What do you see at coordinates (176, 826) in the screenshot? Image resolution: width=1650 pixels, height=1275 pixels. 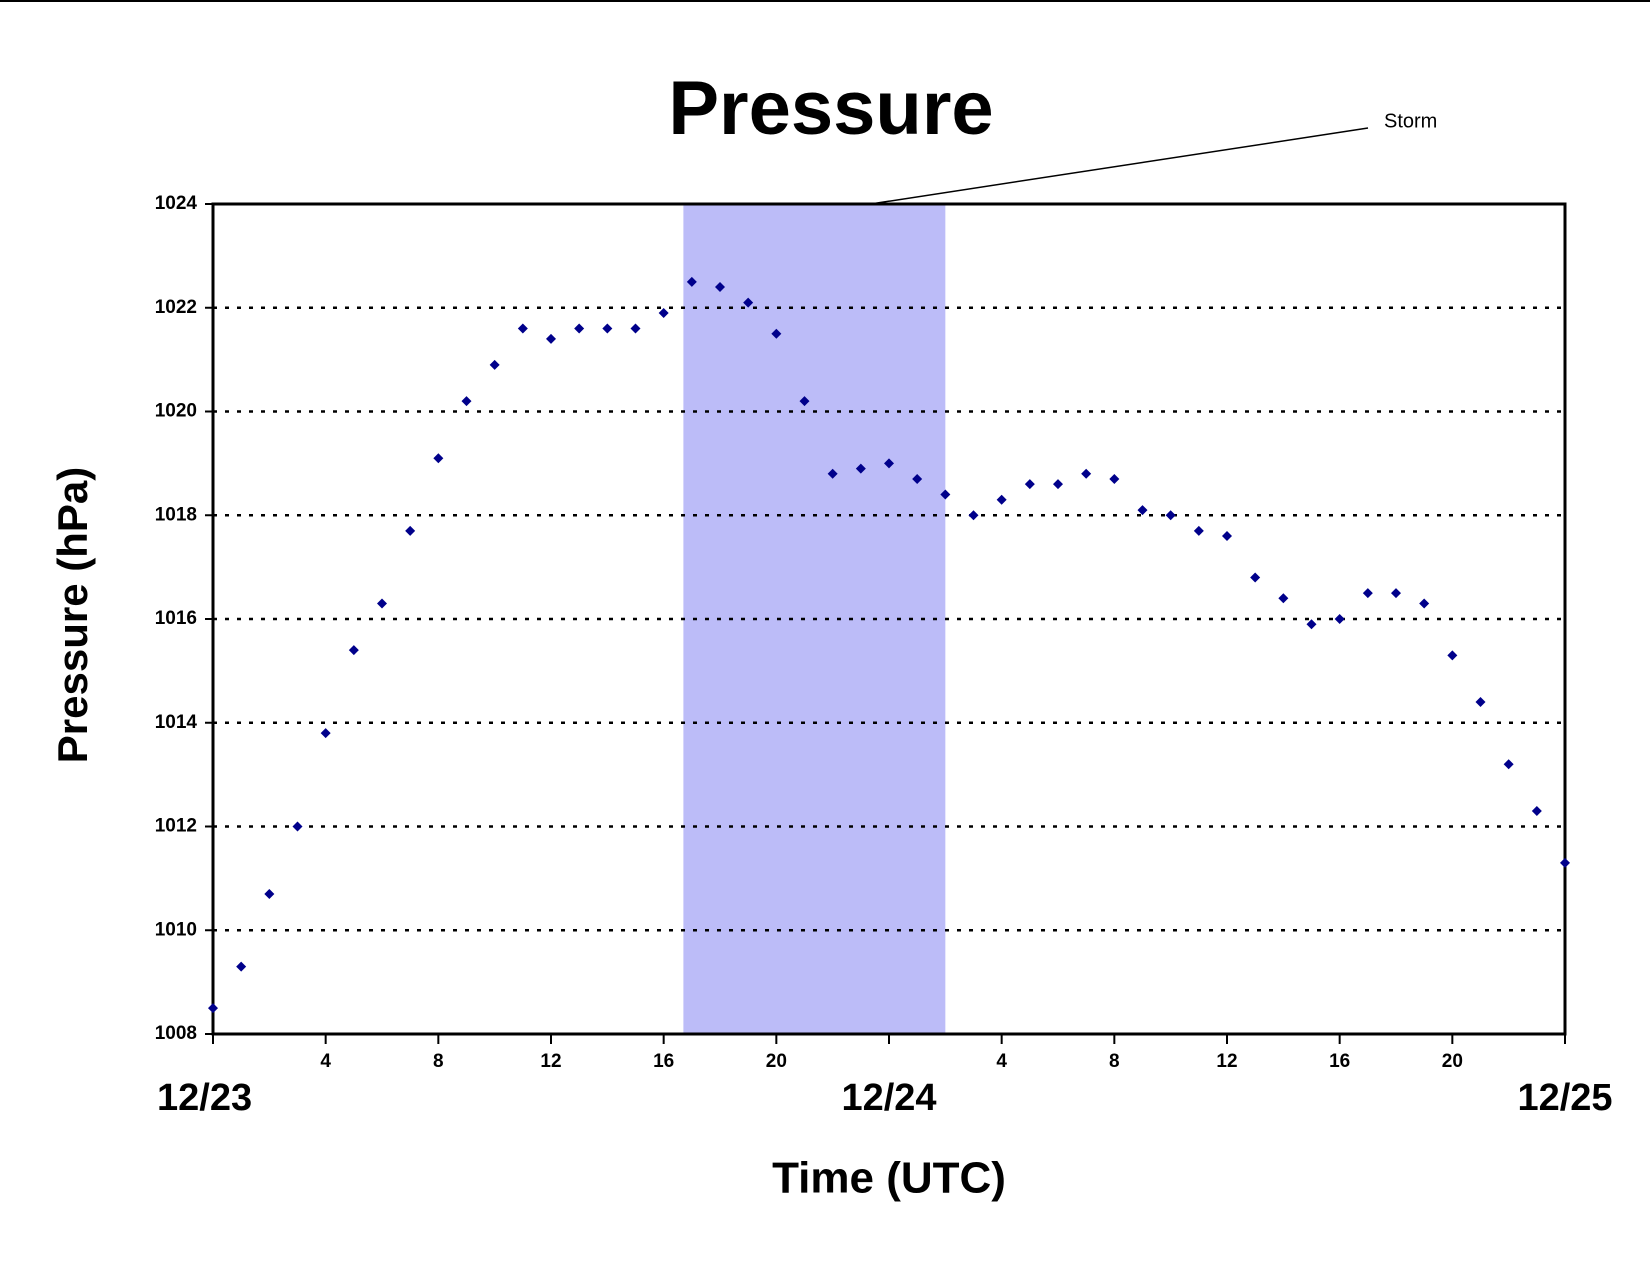 I see `y-tick-label: 1012` at bounding box center [176, 826].